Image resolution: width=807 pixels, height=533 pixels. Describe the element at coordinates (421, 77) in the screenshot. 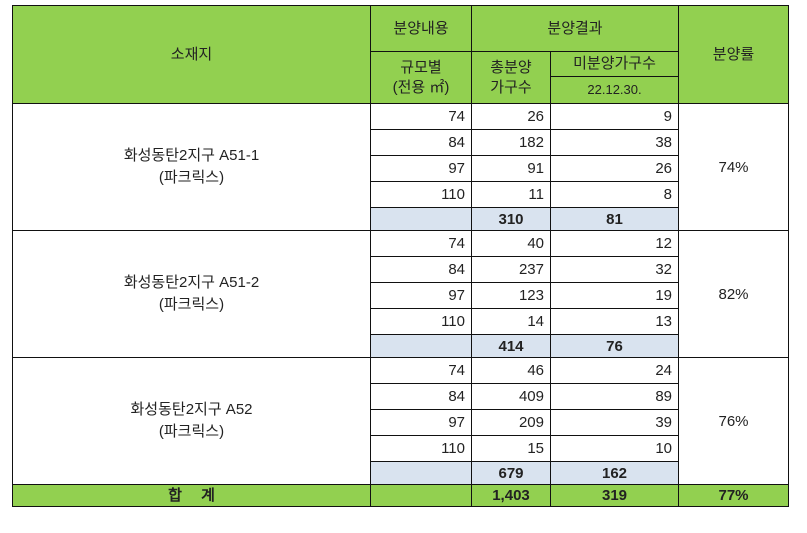

I see `header-size: 규모별 (전용 ㎡)` at that location.